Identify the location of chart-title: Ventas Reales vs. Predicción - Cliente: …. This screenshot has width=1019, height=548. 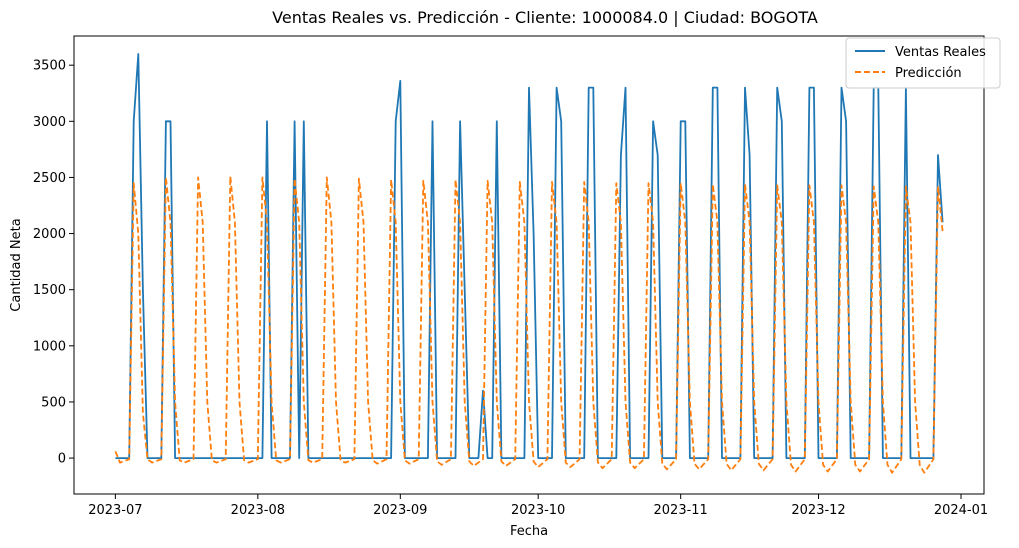
(545, 17).